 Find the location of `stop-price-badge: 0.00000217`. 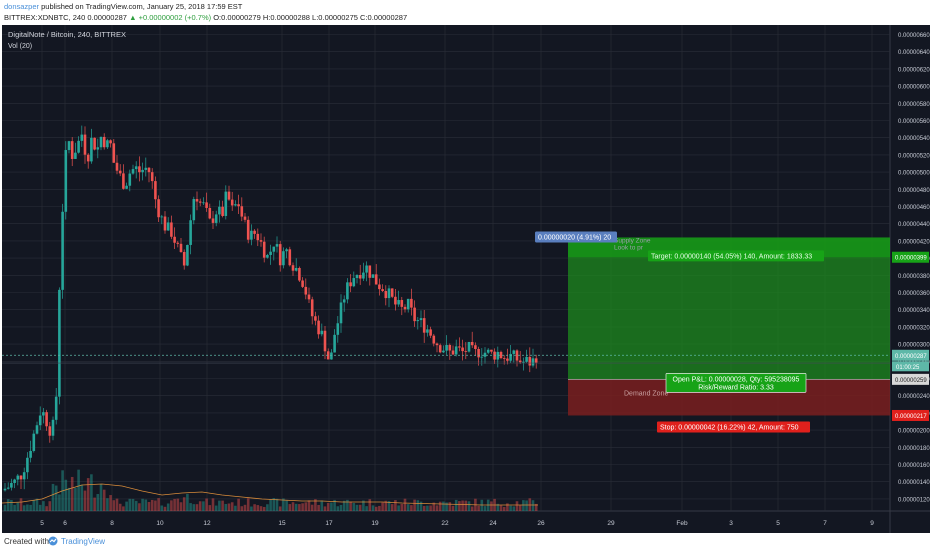

stop-price-badge: 0.00000217 is located at coordinates (911, 417).